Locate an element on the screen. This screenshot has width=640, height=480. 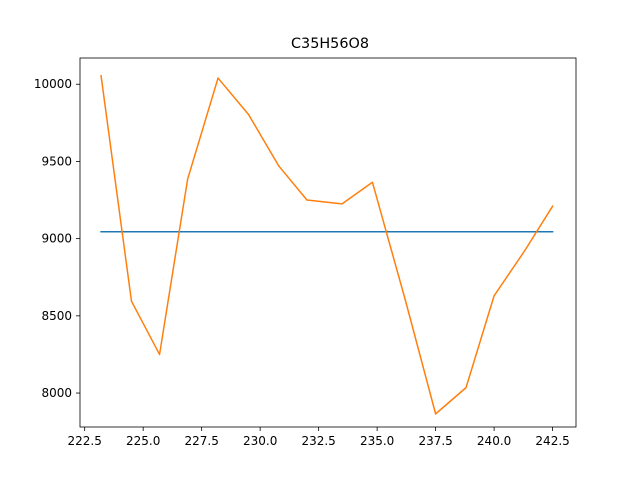
chart-title: C35H56O8 is located at coordinates (330, 44).